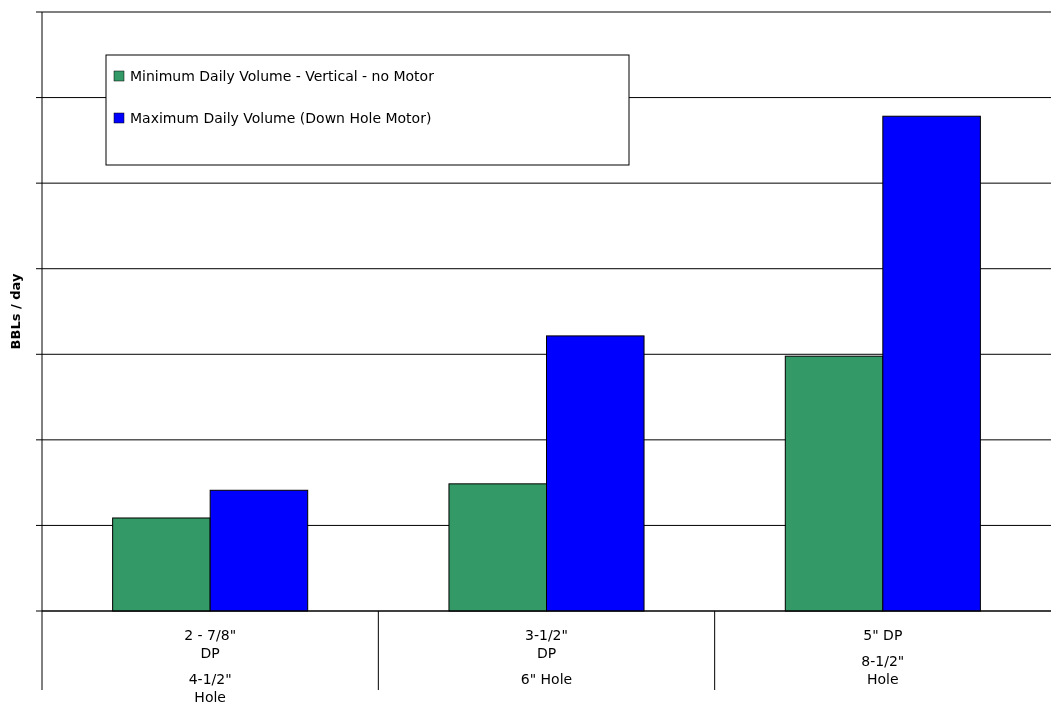 This screenshot has width=1051, height=722. Describe the element at coordinates (210, 666) in the screenshot. I see `x-tick-label: 2 - 7/8" DP 4-1/2" Hole` at that location.